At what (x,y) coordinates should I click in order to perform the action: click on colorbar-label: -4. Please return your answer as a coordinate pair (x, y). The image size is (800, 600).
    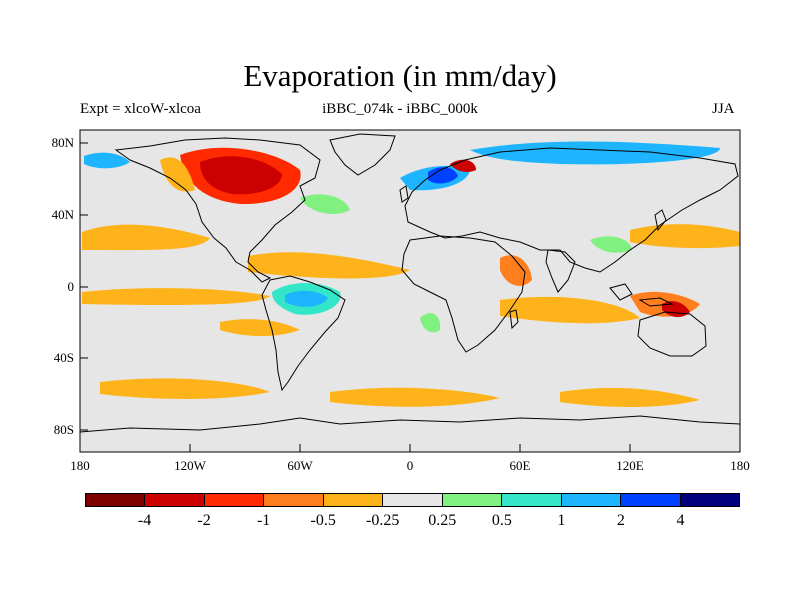
    Looking at the image, I should click on (144, 520).